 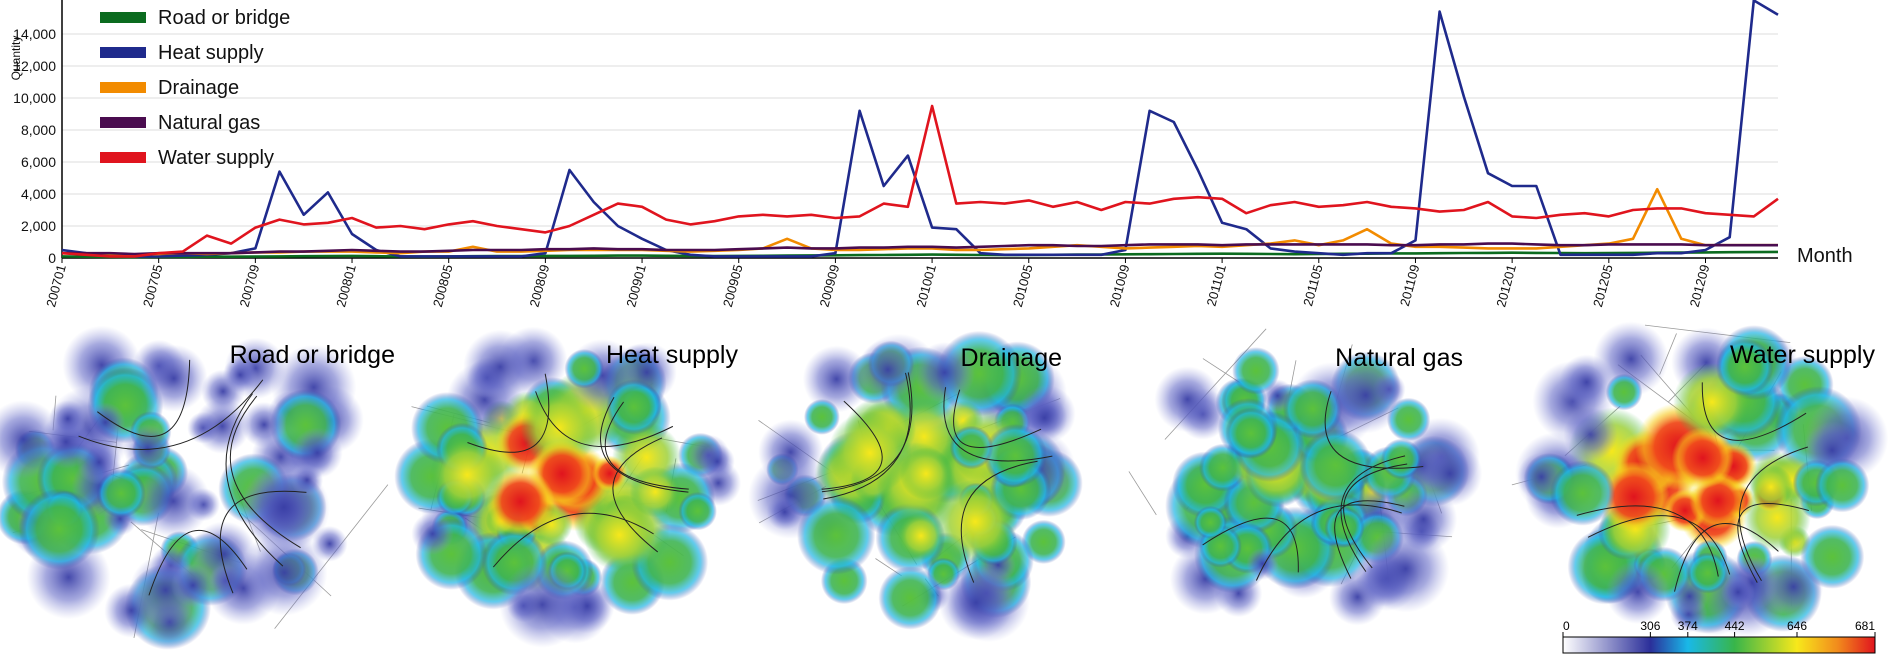 What do you see at coordinates (1399, 358) in the screenshot?
I see `heatmap-title: Natural gas` at bounding box center [1399, 358].